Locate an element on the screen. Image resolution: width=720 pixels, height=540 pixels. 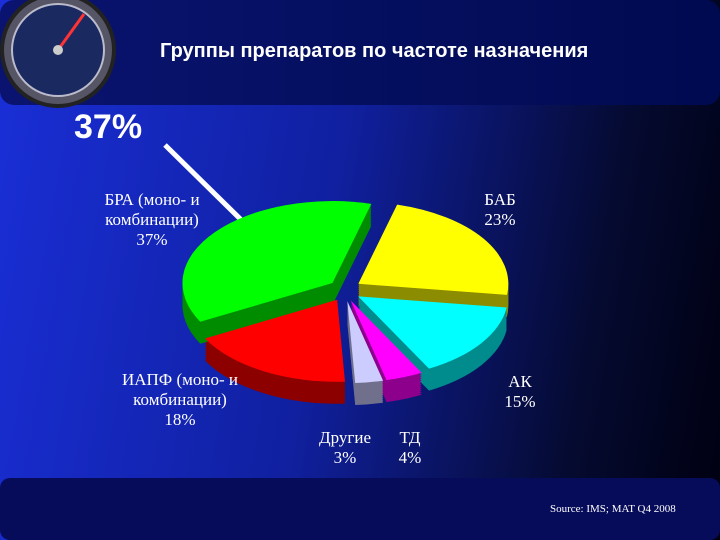
slice-label: ИАПФ (моно- и комбинации) 18% is located at coordinates (180, 400).